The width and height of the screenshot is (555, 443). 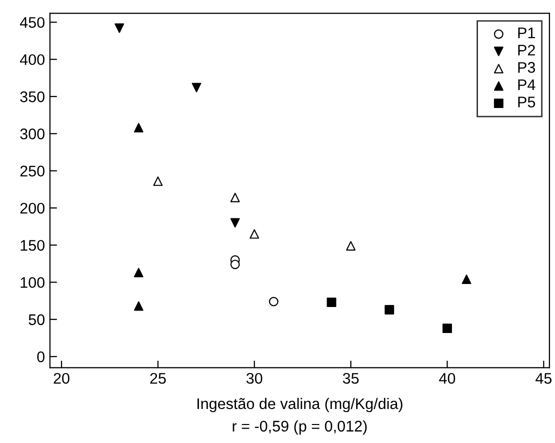 I want to click on legend-label: P5, so click(x=527, y=102).